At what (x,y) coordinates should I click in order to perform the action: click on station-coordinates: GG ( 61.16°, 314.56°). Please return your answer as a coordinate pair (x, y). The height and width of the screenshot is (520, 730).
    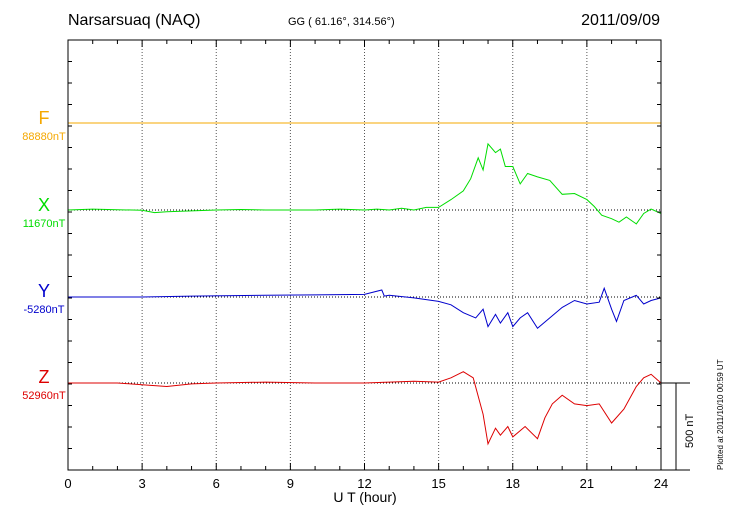
    Looking at the image, I should click on (341, 22).